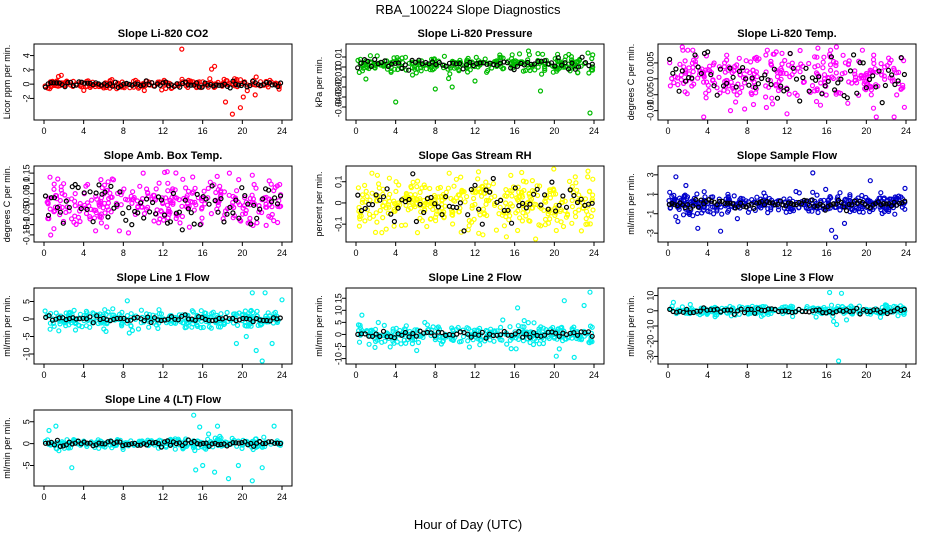  Describe the element at coordinates (355, 253) in the screenshot. I see `x-tick-label: 0` at that location.